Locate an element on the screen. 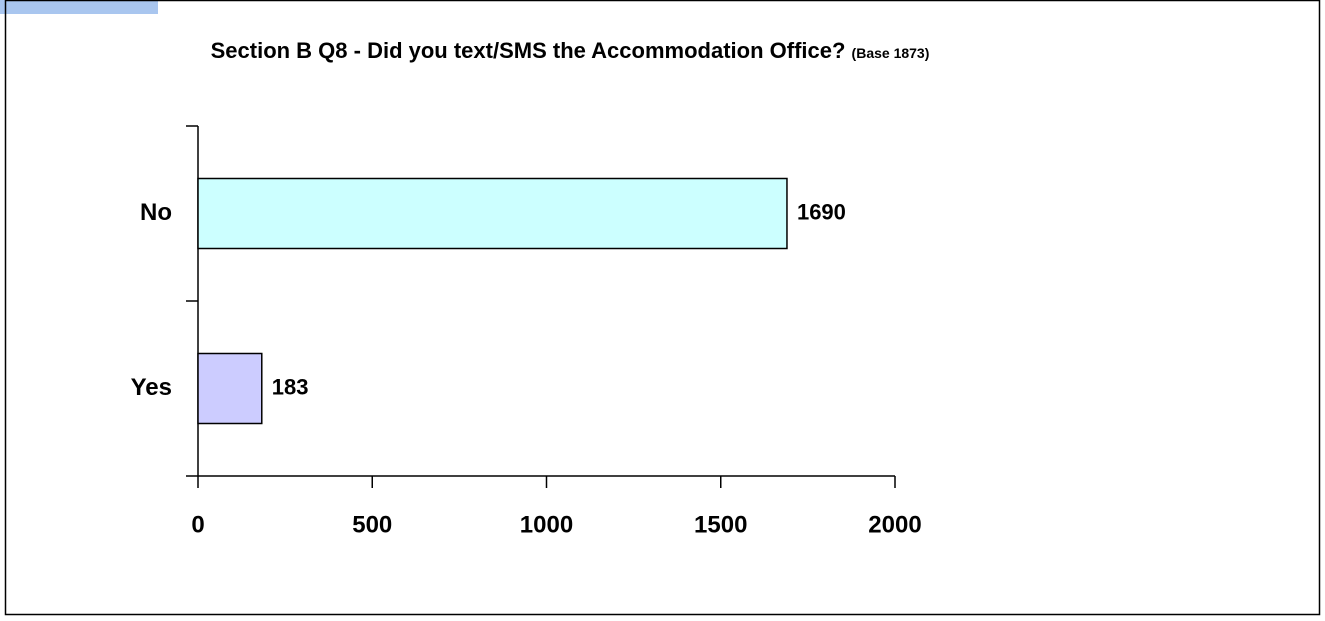 Image resolution: width=1325 pixels, height=621 pixels. data-label: 183 is located at coordinates (290, 386).